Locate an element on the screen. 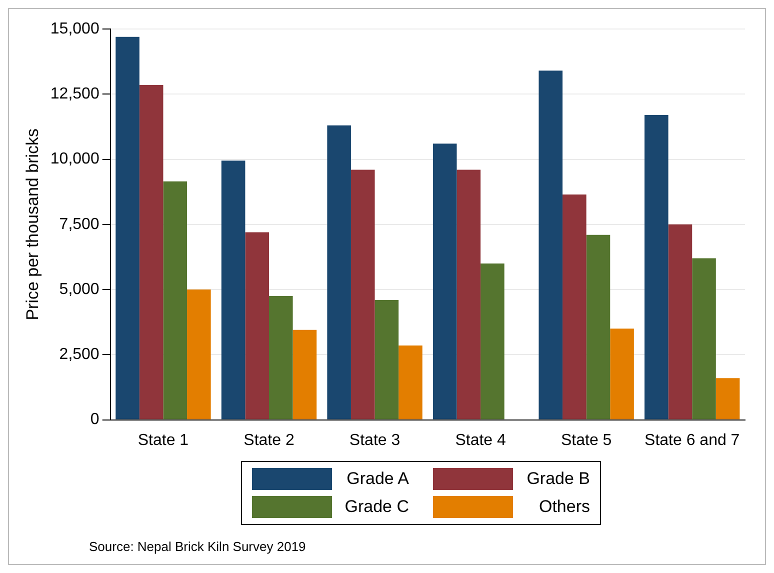  y-tick-label: 15,000 is located at coordinates (75, 29).